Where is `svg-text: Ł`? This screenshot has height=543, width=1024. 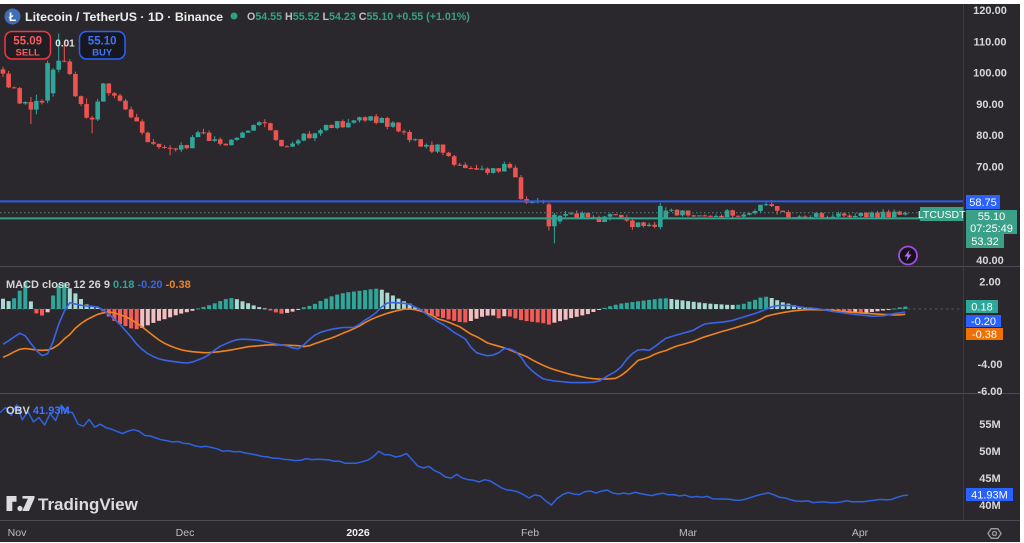
svg-text: Ł is located at coordinates (12, 17).